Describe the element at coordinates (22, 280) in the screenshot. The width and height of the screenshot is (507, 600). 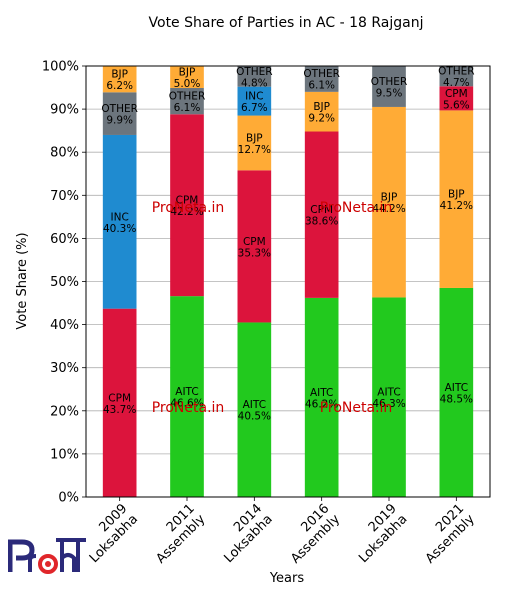
I see `y-axis-label: Vote Share (%)` at that location.